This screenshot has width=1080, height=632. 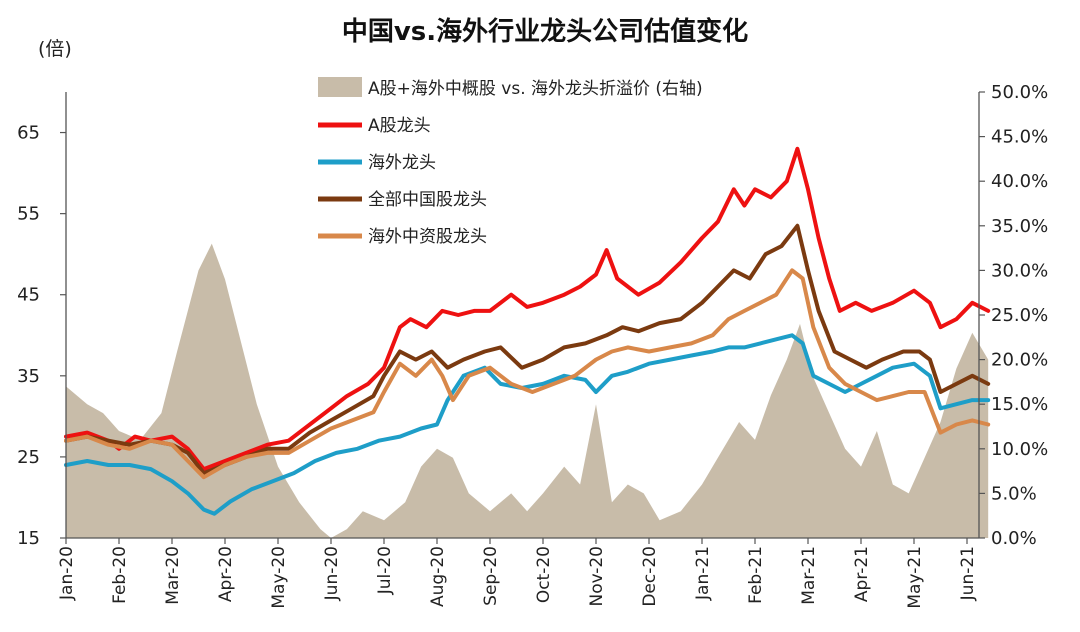 What do you see at coordinates (173, 575) in the screenshot?
I see `x-tick-label: Mar-20` at bounding box center [173, 575].